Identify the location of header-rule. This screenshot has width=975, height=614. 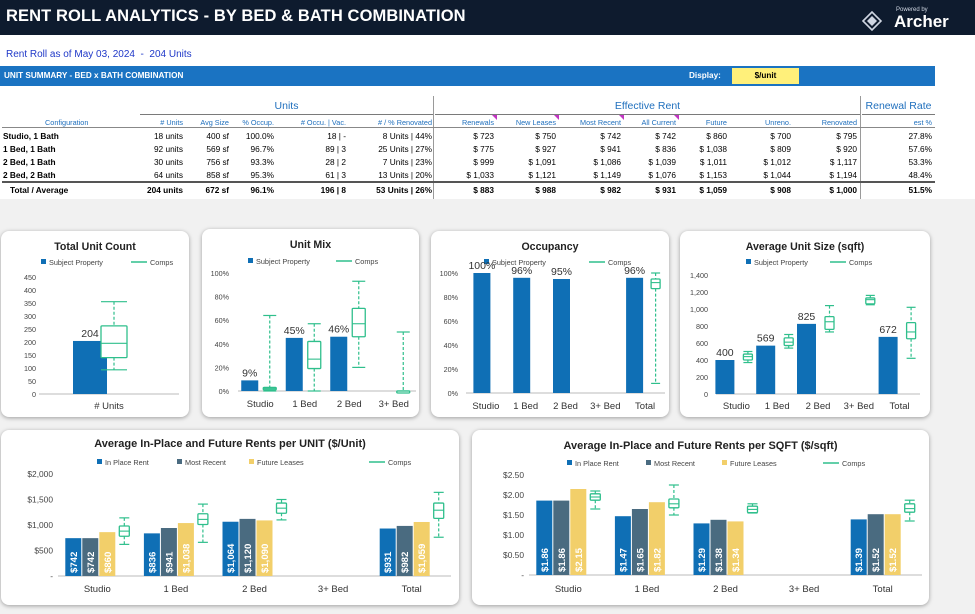
(468, 127).